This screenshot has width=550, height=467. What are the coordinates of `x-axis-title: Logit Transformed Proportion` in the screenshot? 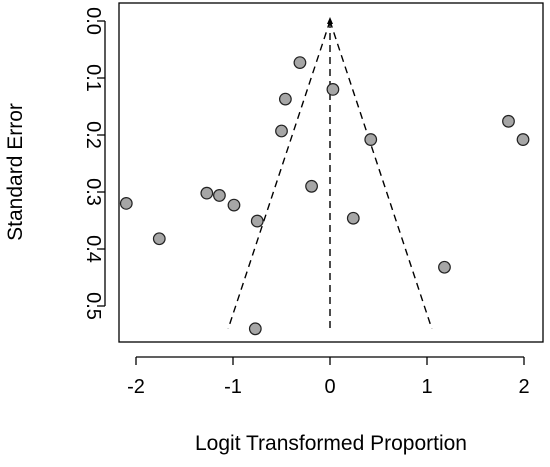 It's located at (331, 443).